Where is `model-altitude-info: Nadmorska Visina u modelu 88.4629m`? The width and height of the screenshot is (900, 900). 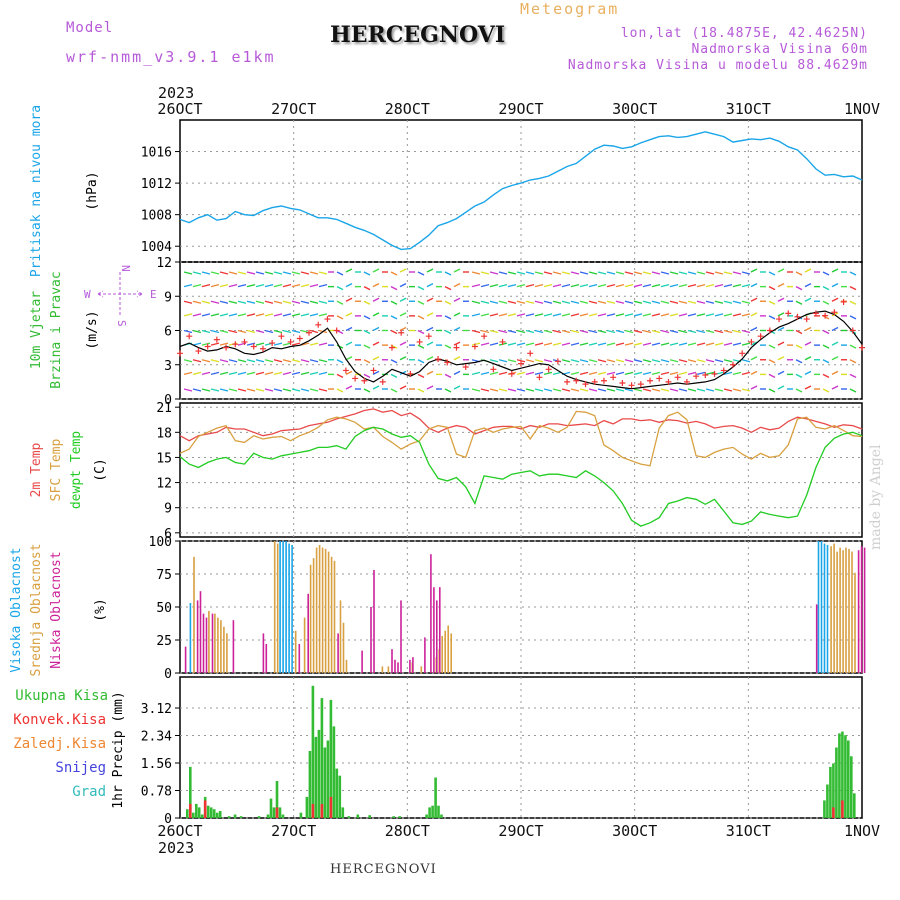 model-altitude-info: Nadmorska Visina u modelu 88.4629m is located at coordinates (717, 65).